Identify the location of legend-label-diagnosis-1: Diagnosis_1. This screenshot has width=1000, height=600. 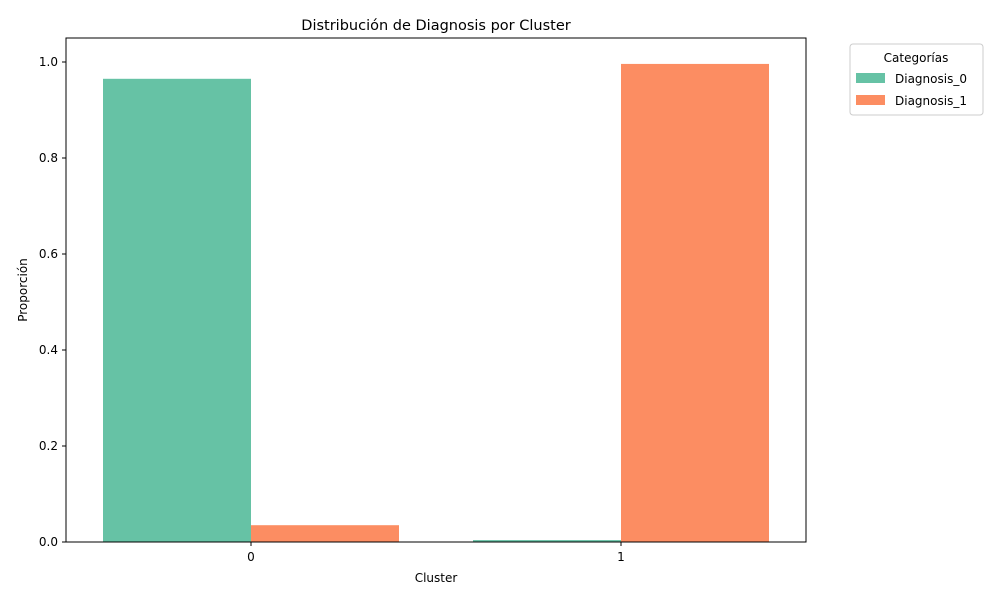
(931, 101).